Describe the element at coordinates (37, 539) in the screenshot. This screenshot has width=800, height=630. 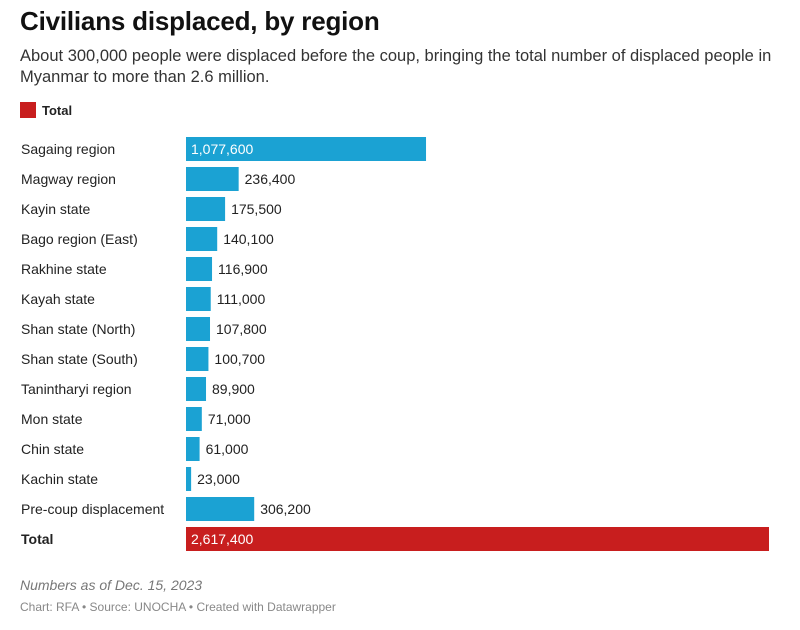
I see `category-label: Total` at that location.